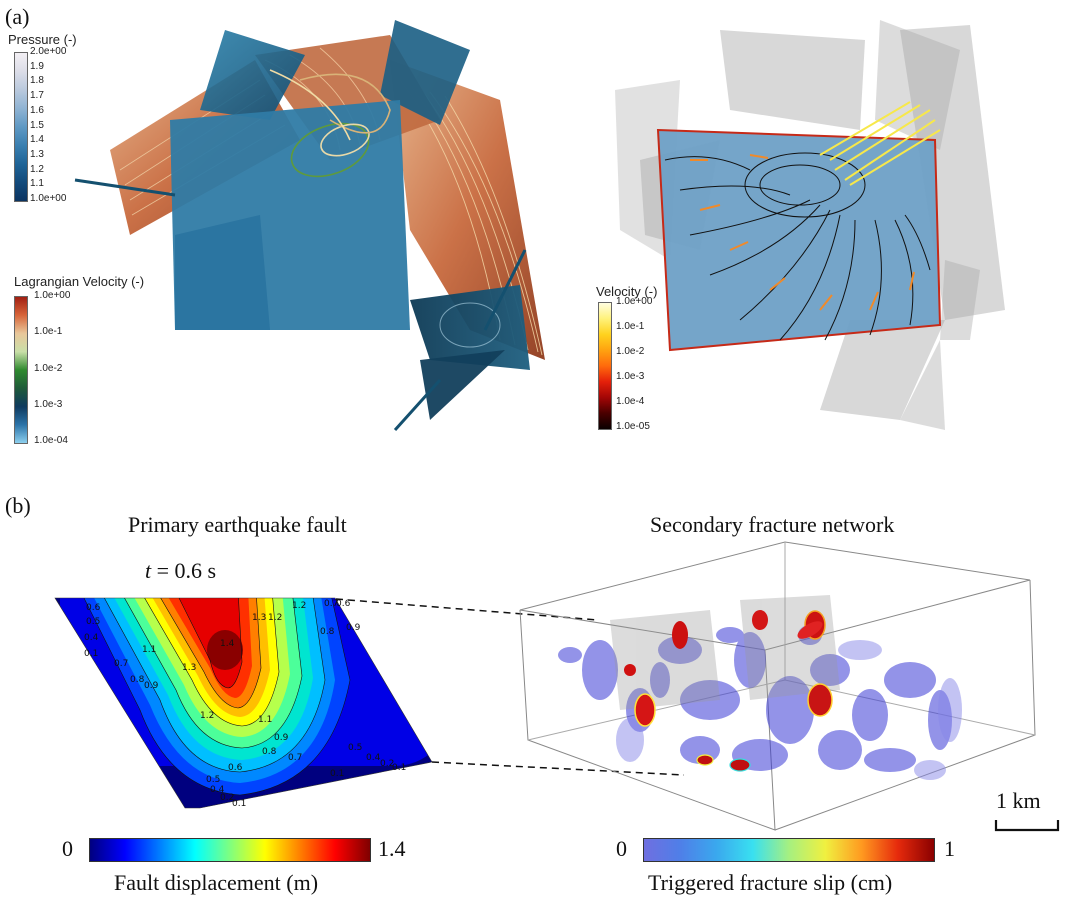 Image resolution: width=1065 pixels, height=899 pixels. What do you see at coordinates (37, 81) in the screenshot?
I see `colorbar-tick-label: 1.8` at bounding box center [37, 81].